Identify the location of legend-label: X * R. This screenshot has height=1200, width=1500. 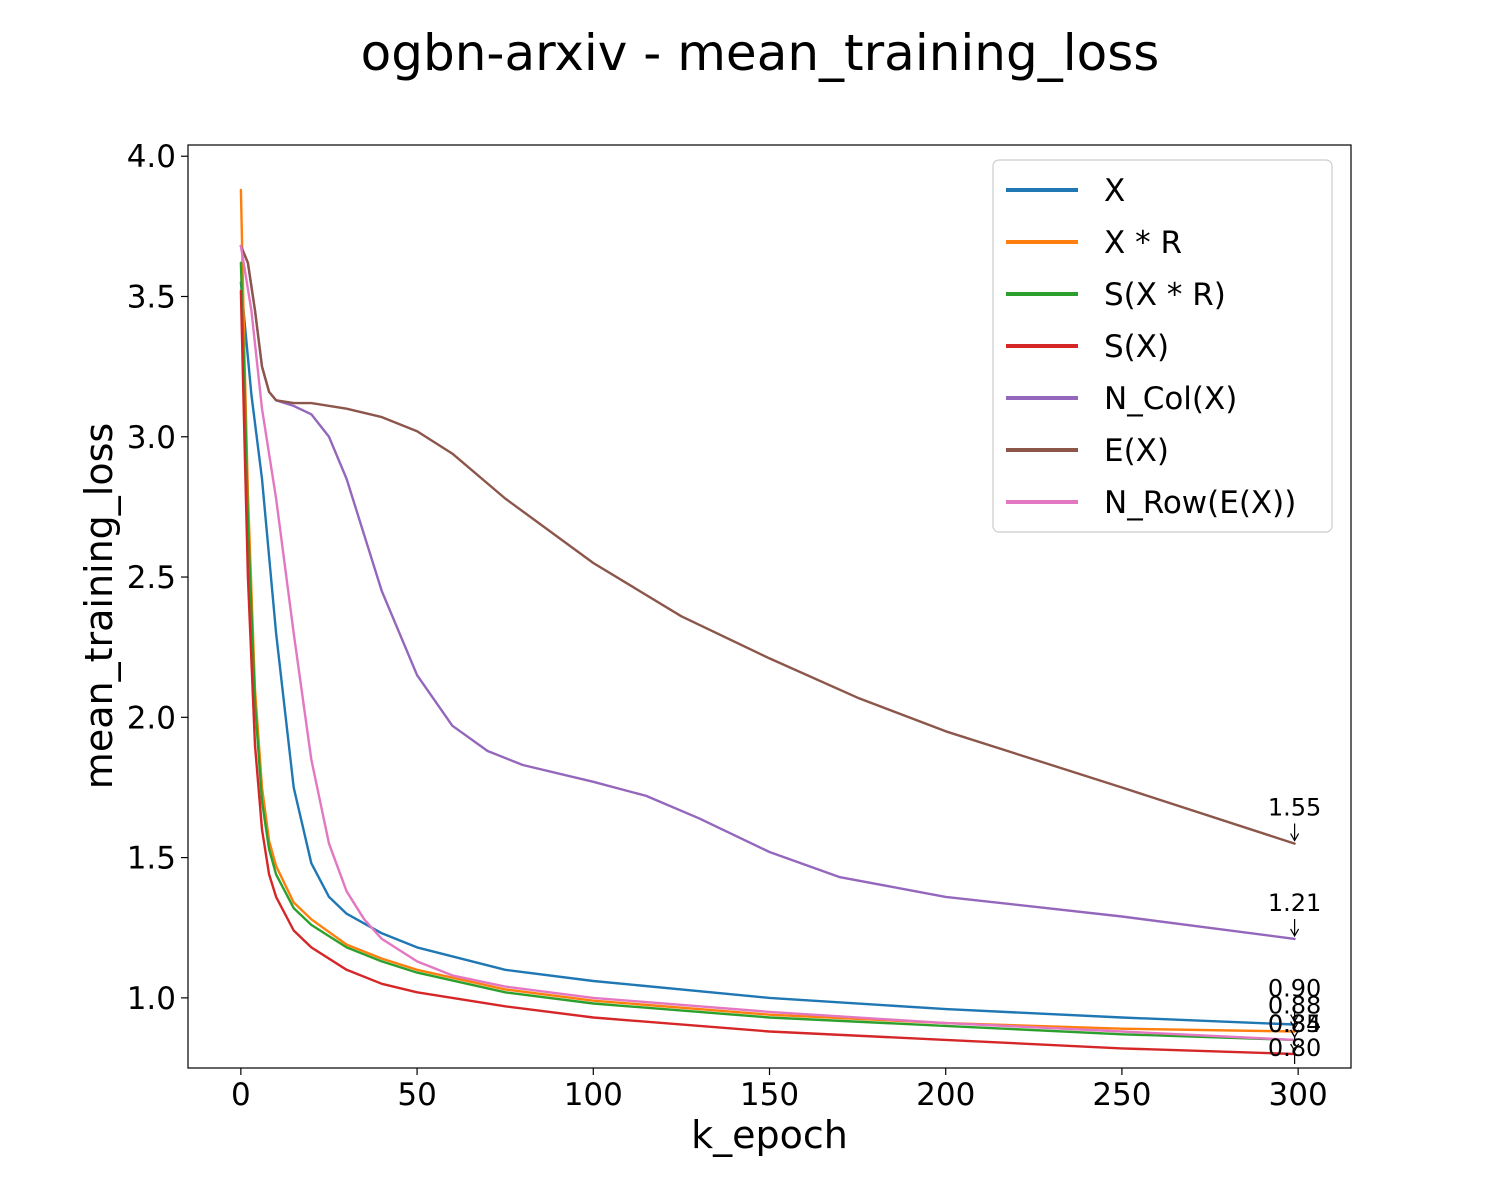
(1143, 243).